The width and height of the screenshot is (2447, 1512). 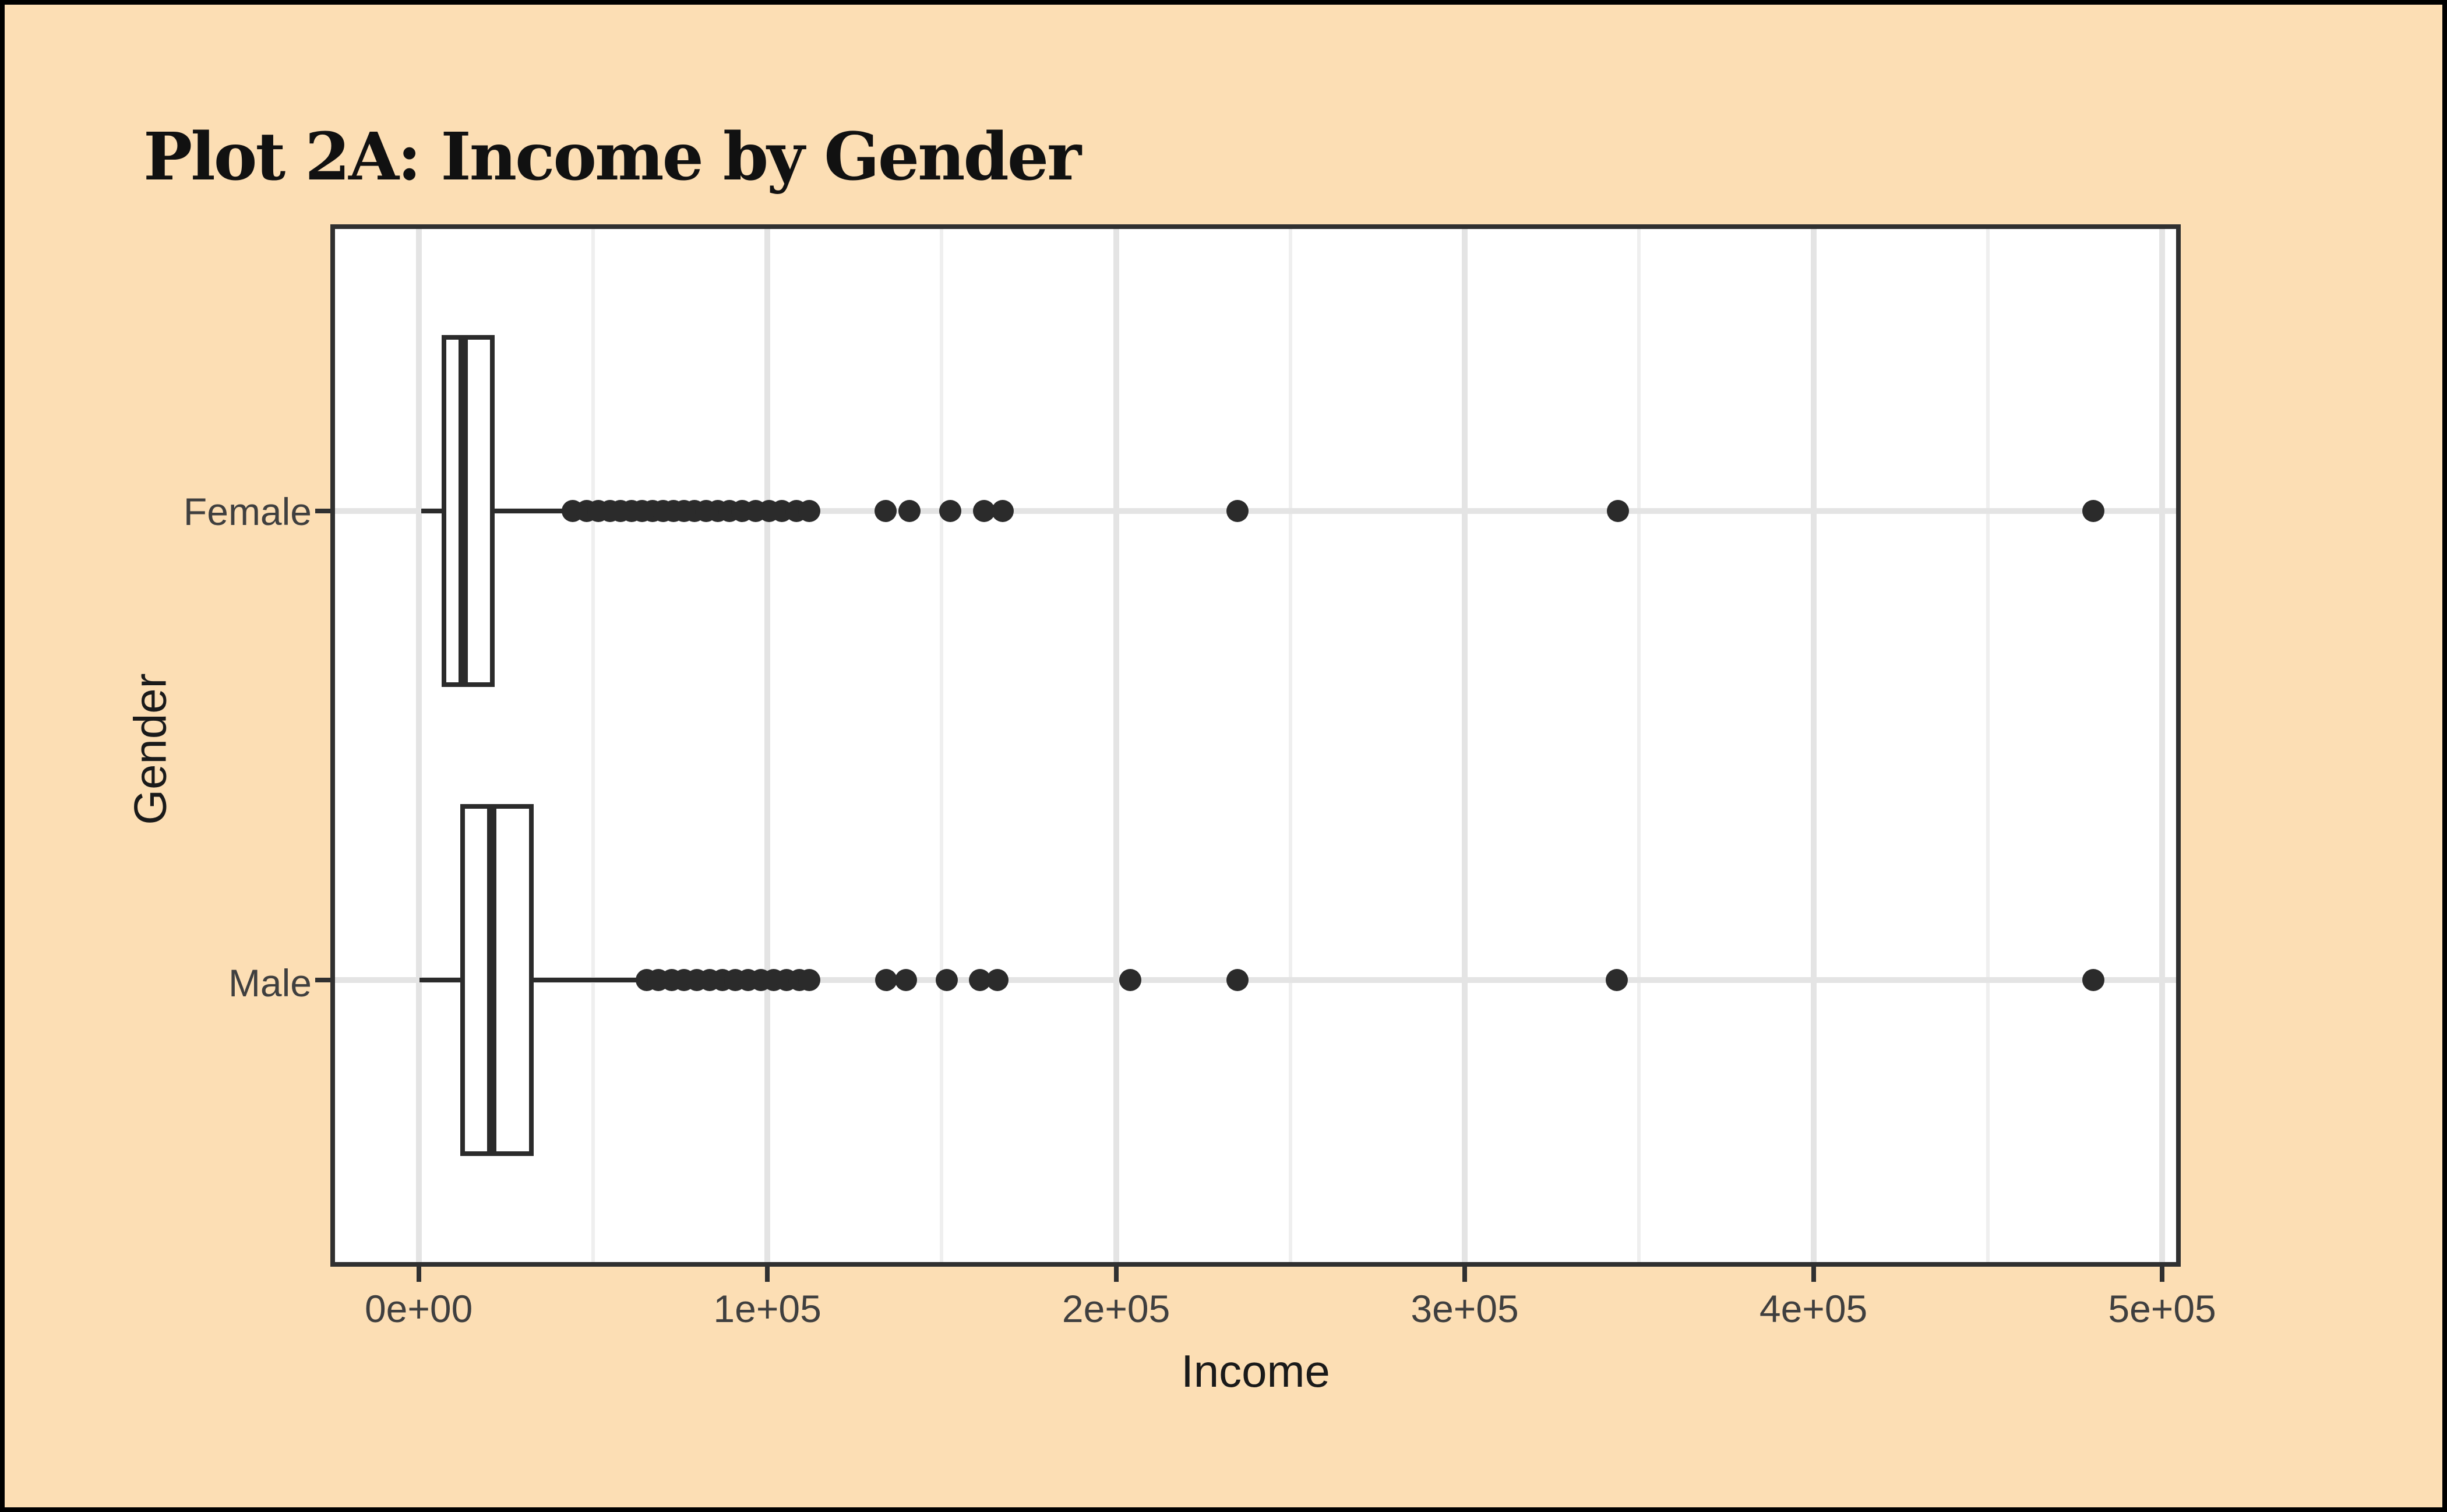 I want to click on x-tick-label: 0e+00, so click(x=418, y=1308).